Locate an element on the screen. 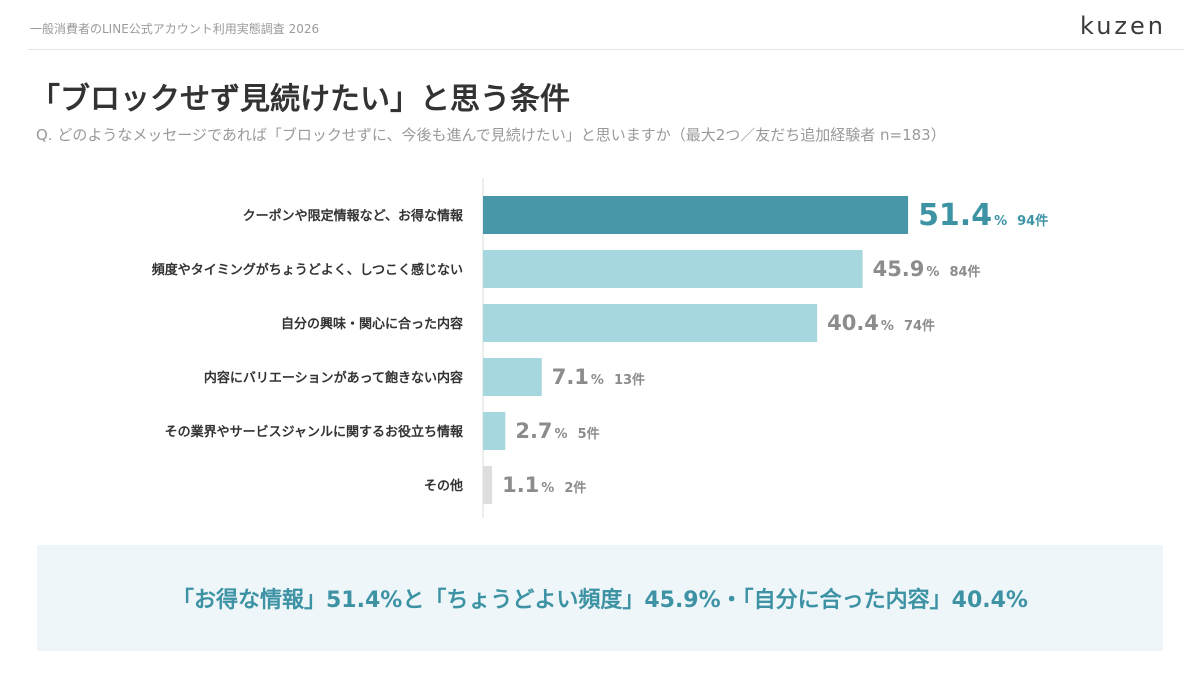 The width and height of the screenshot is (1200, 674). category-label: 頻度やタイミングがちょうどよく、しつこく感じない is located at coordinates (307, 270).